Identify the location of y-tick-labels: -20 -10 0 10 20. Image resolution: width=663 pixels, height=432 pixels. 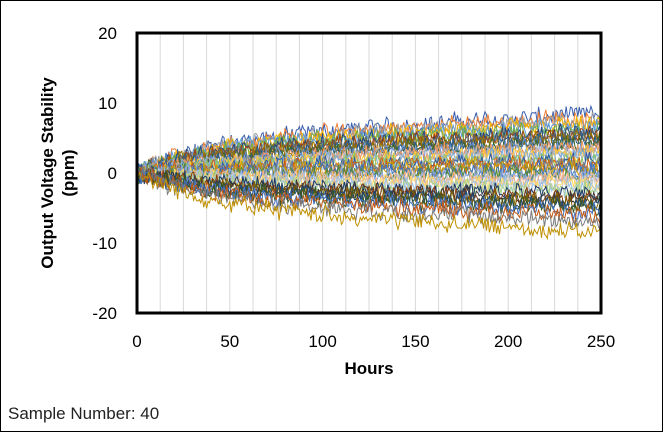
(104, 173).